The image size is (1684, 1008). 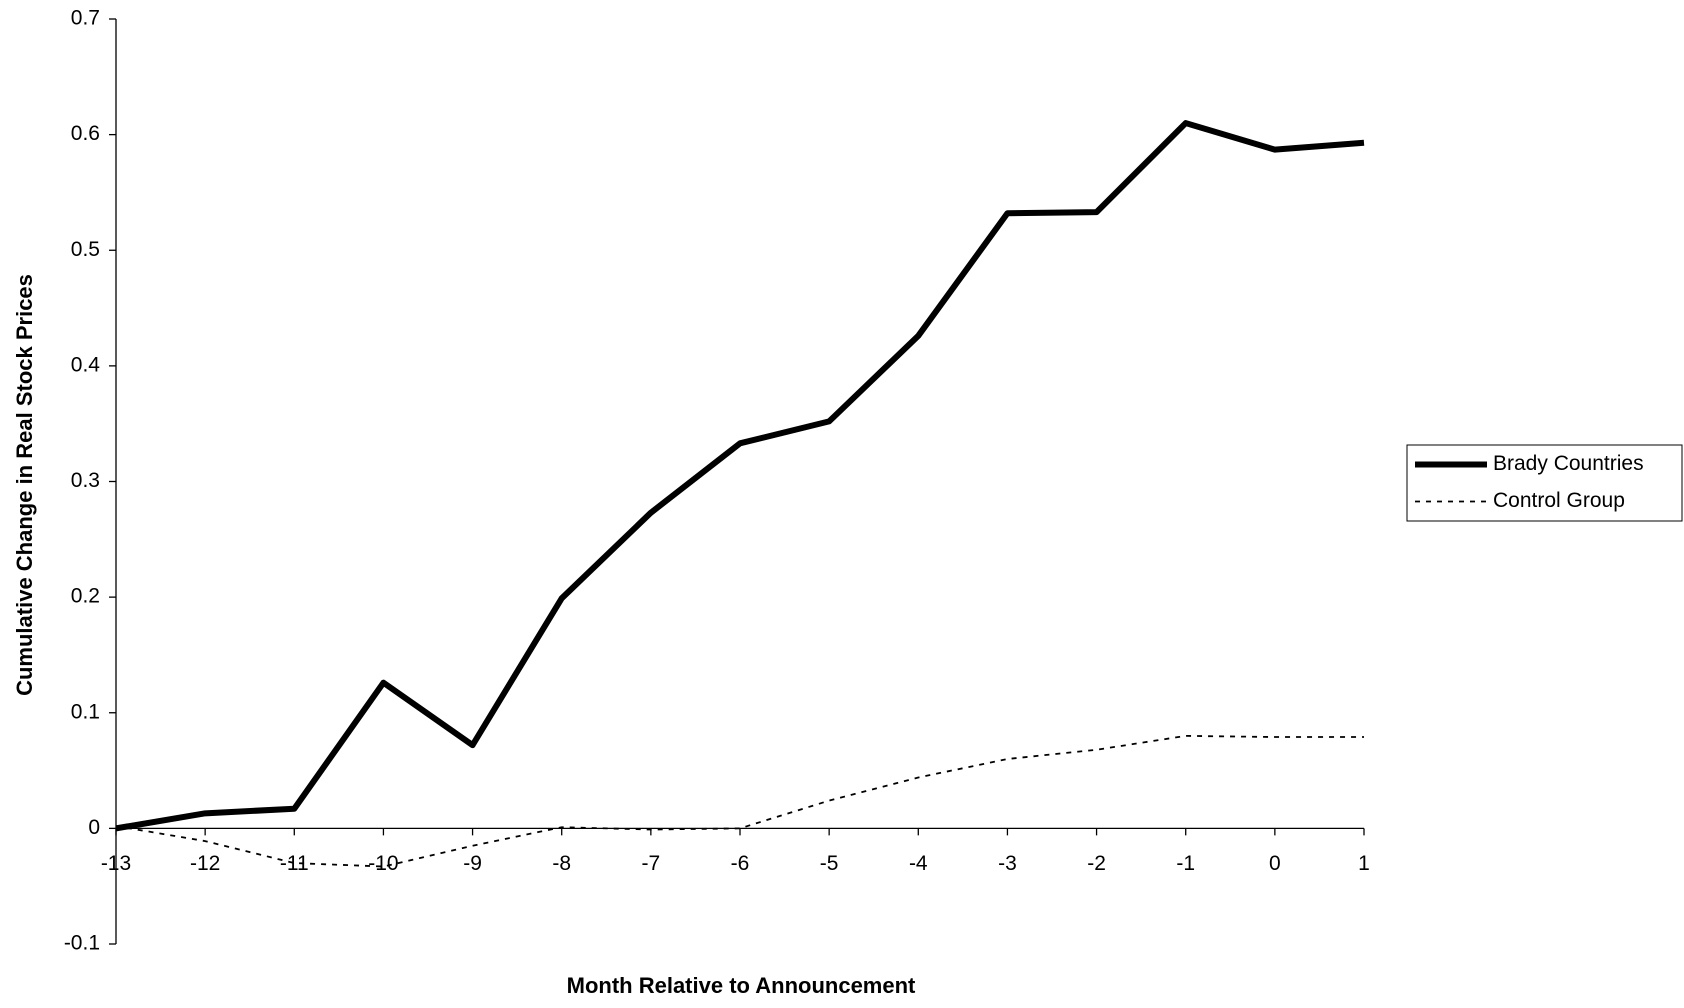 What do you see at coordinates (741, 985) in the screenshot?
I see `x-axis-title: Month Relative to Announcement` at bounding box center [741, 985].